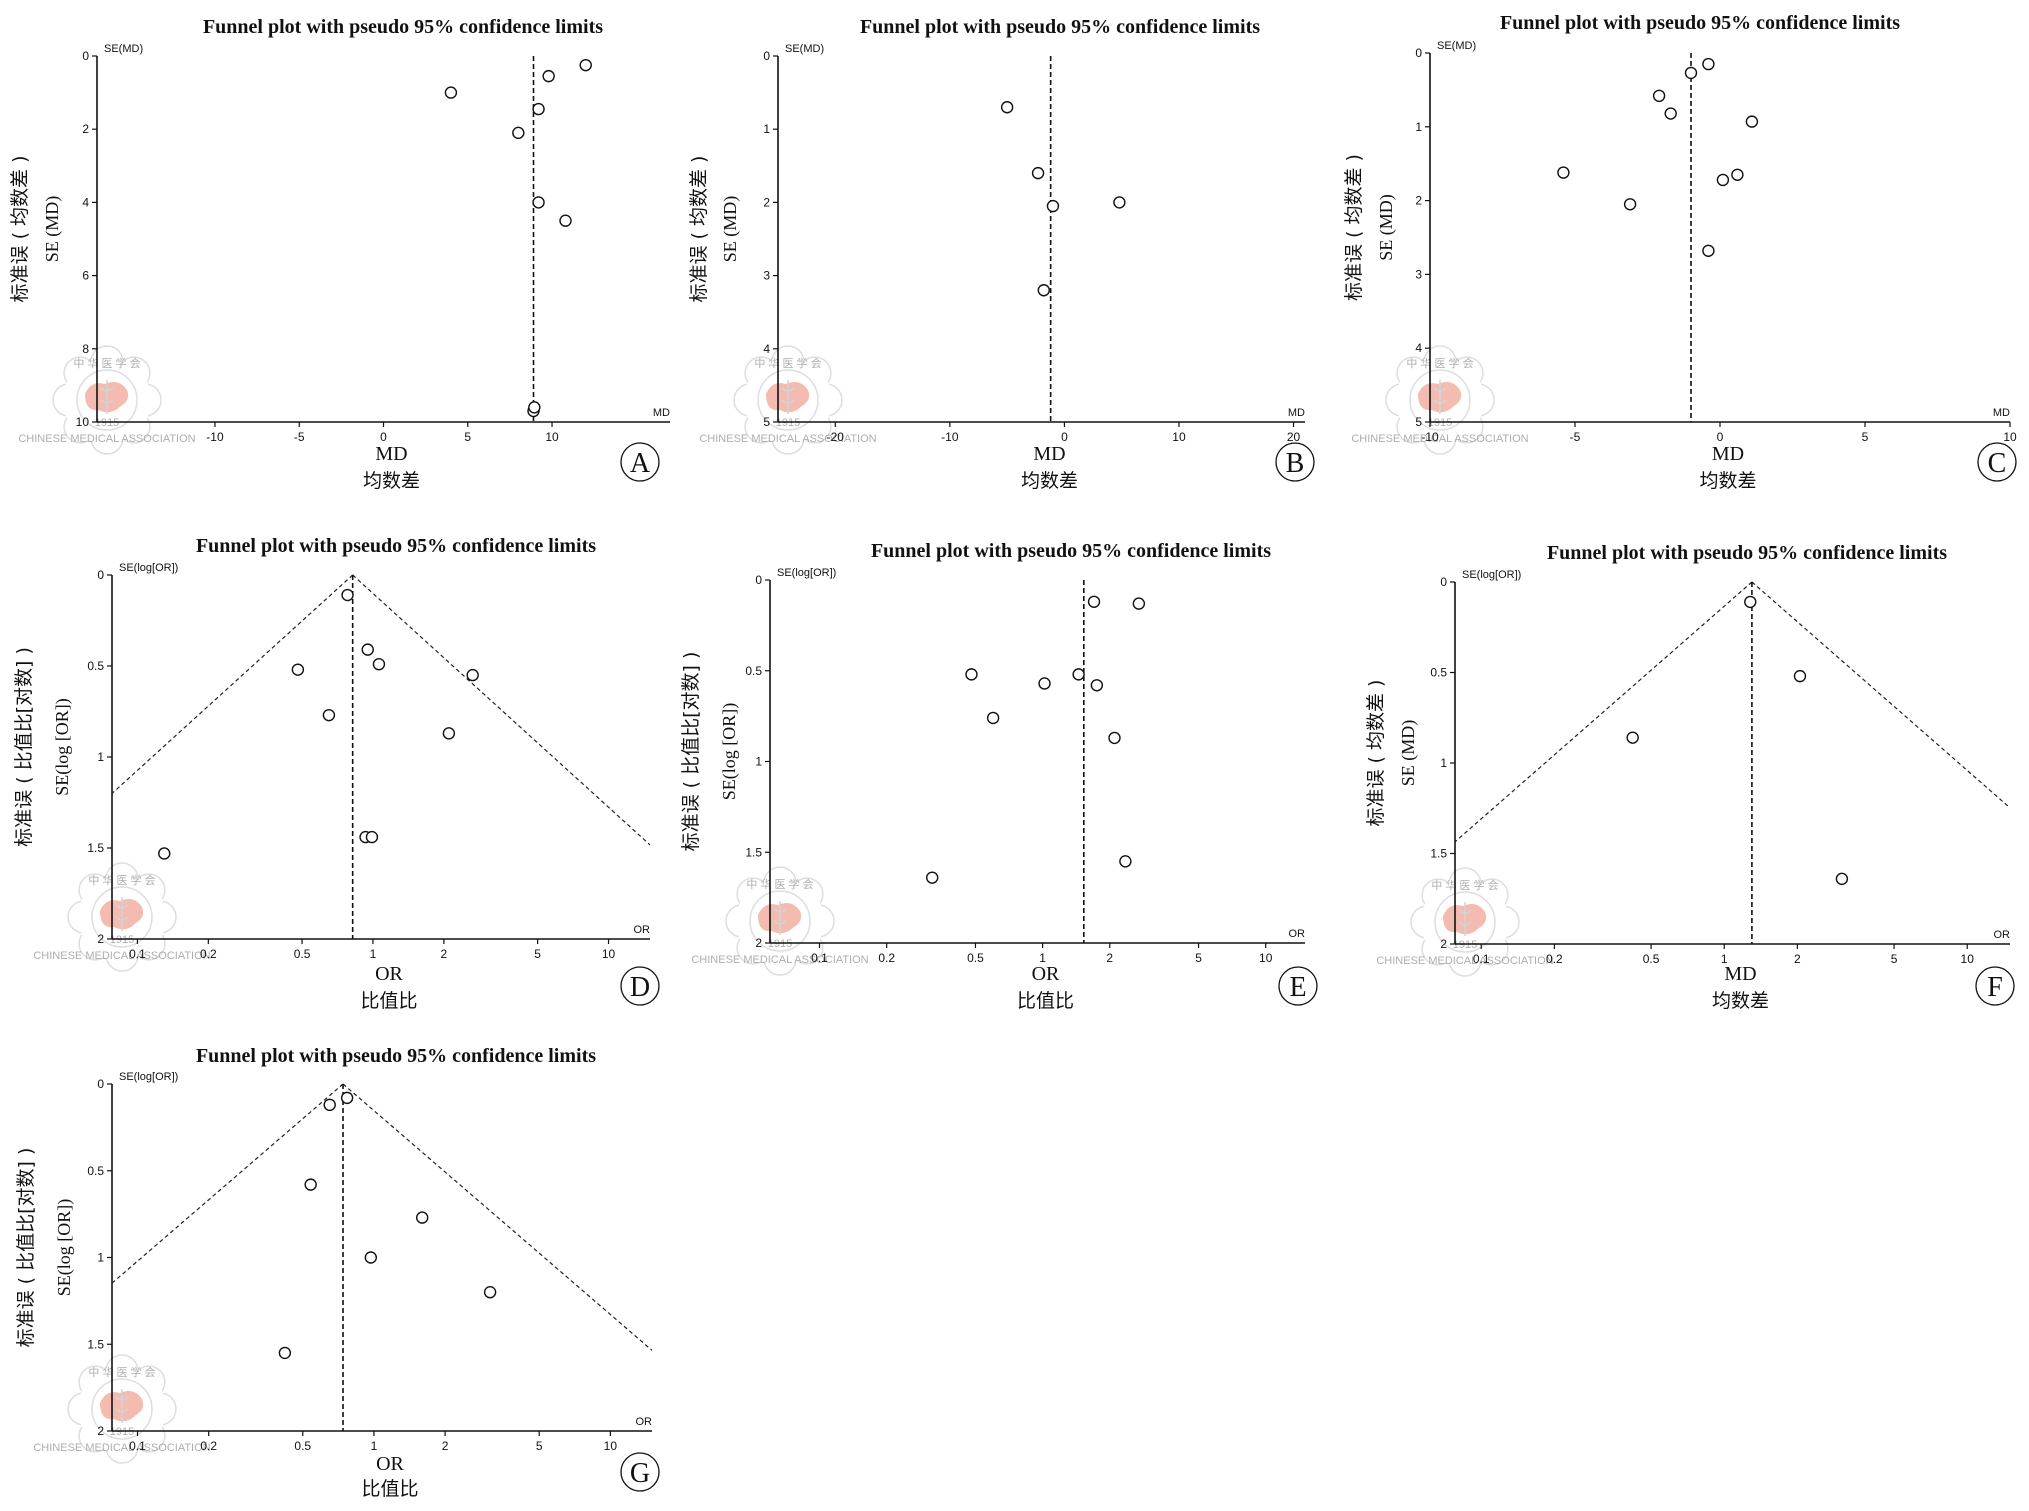  Describe the element at coordinates (62, 747) in the screenshot. I see `y-axis-label: SE(log [OR])` at that location.